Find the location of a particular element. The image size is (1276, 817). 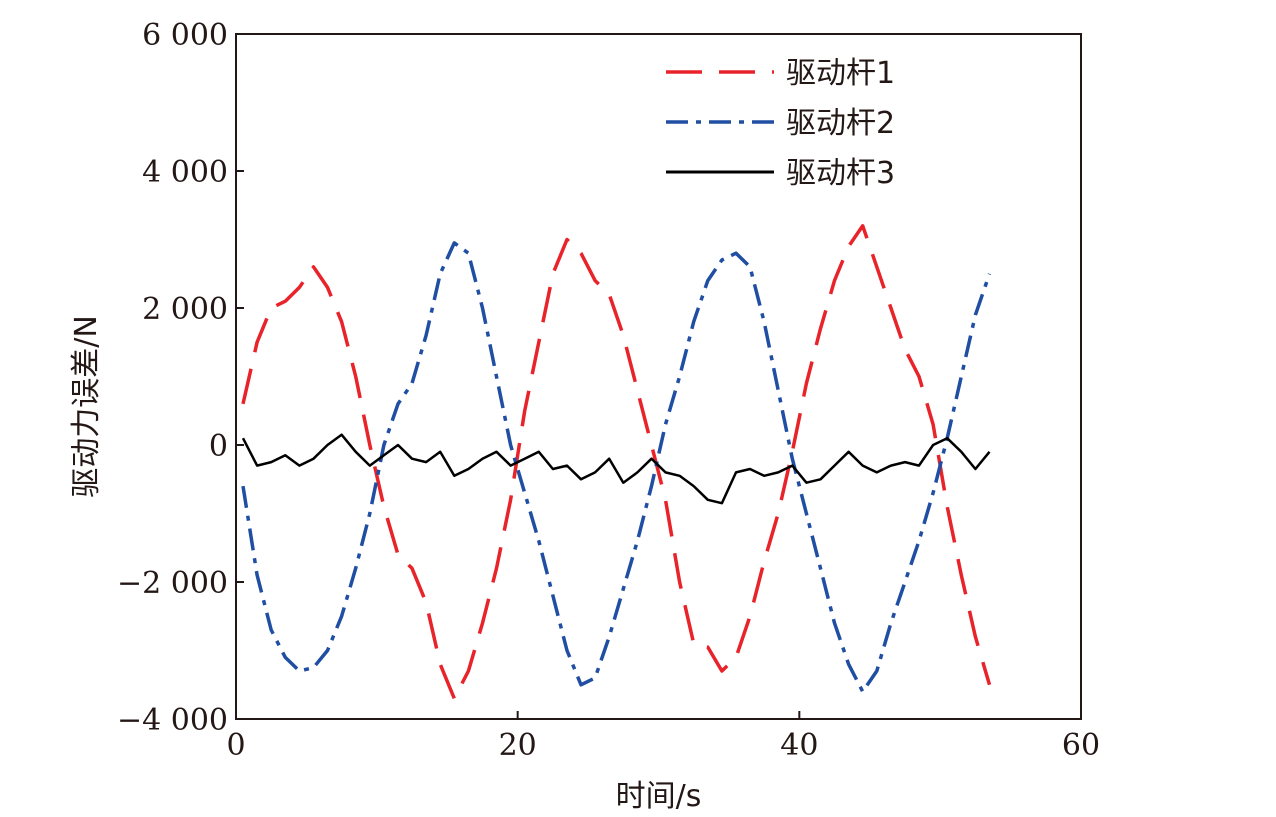

y-tick-label-4: 4 000 is located at coordinates (185, 172).